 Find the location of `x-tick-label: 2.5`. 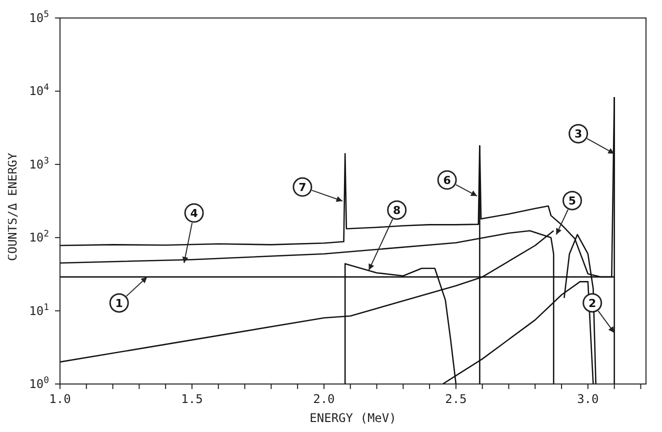

x-tick-label: 2.5 is located at coordinates (456, 399).